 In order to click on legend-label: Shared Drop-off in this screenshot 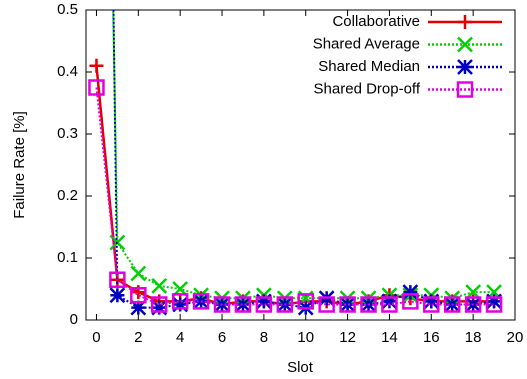, I will do `click(367, 88)`.